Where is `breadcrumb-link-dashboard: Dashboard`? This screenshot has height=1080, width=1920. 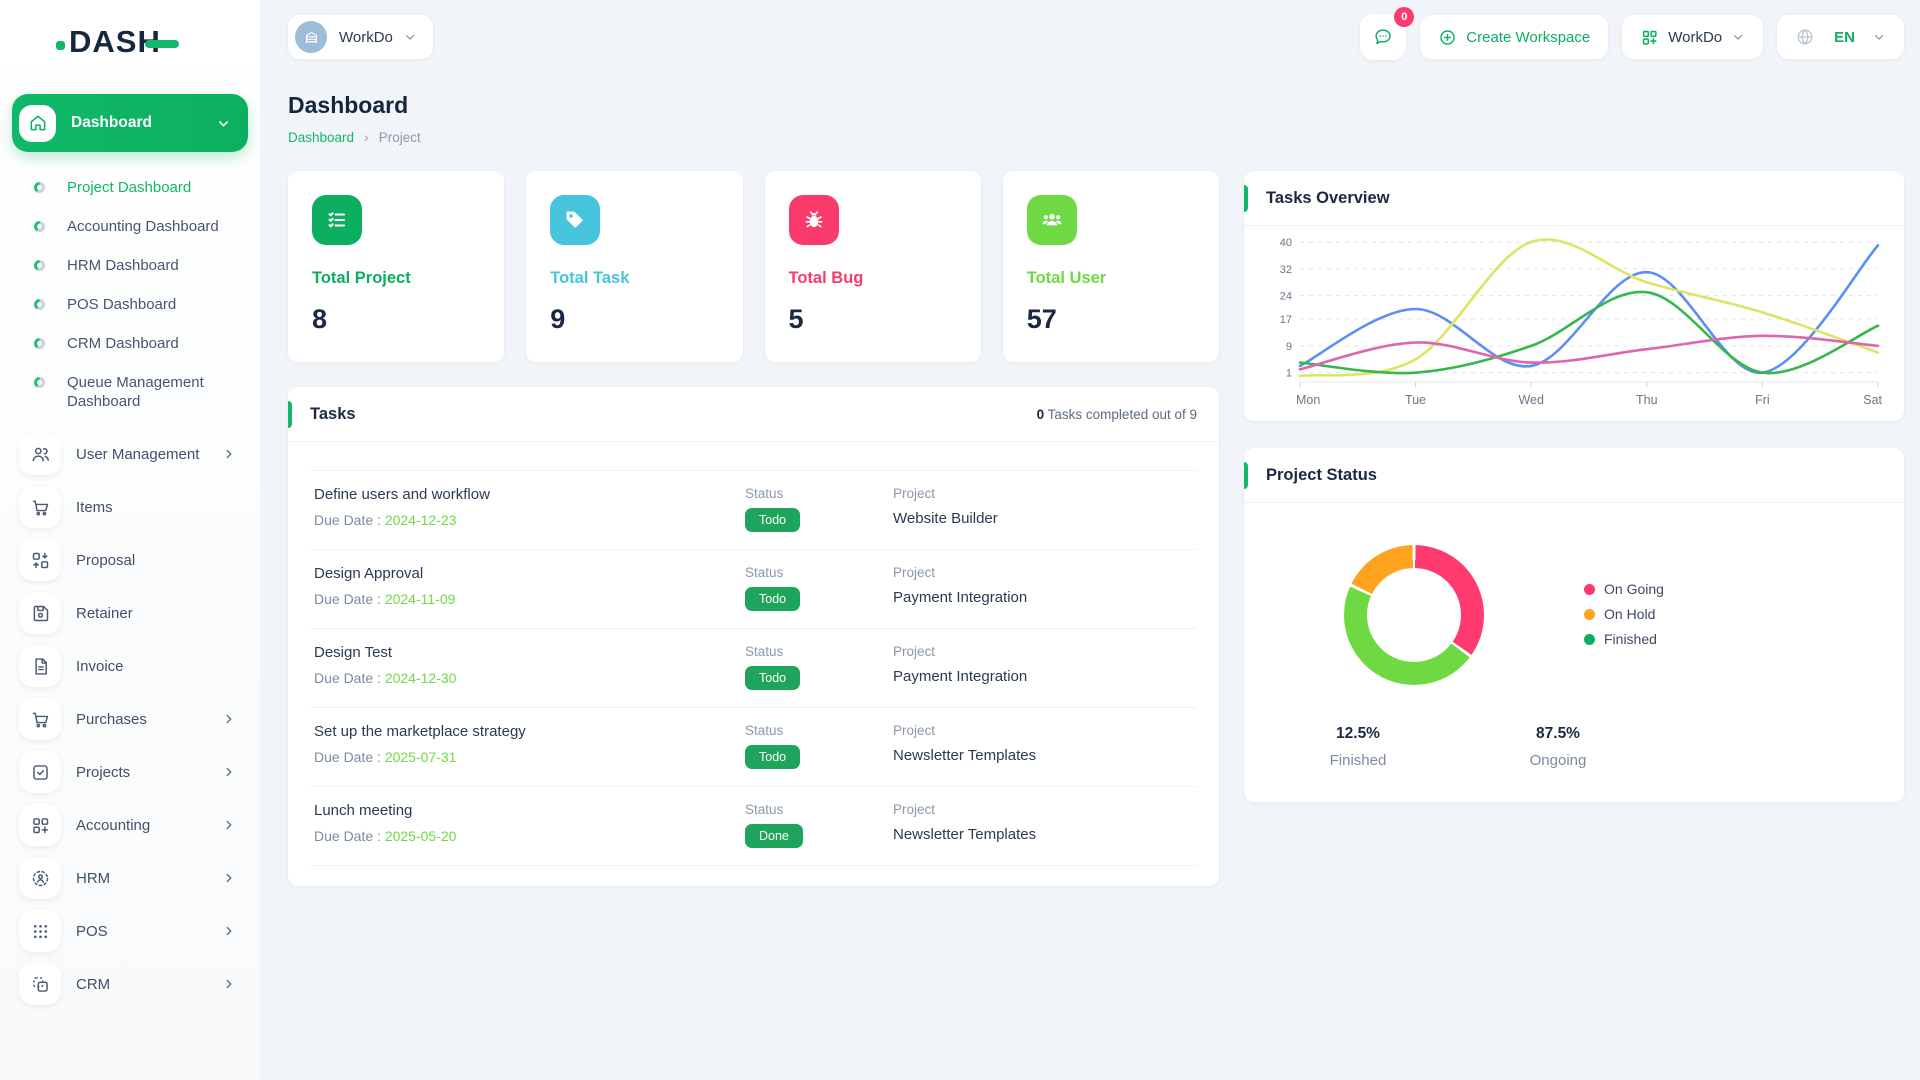 breadcrumb-link-dashboard: Dashboard is located at coordinates (321, 137).